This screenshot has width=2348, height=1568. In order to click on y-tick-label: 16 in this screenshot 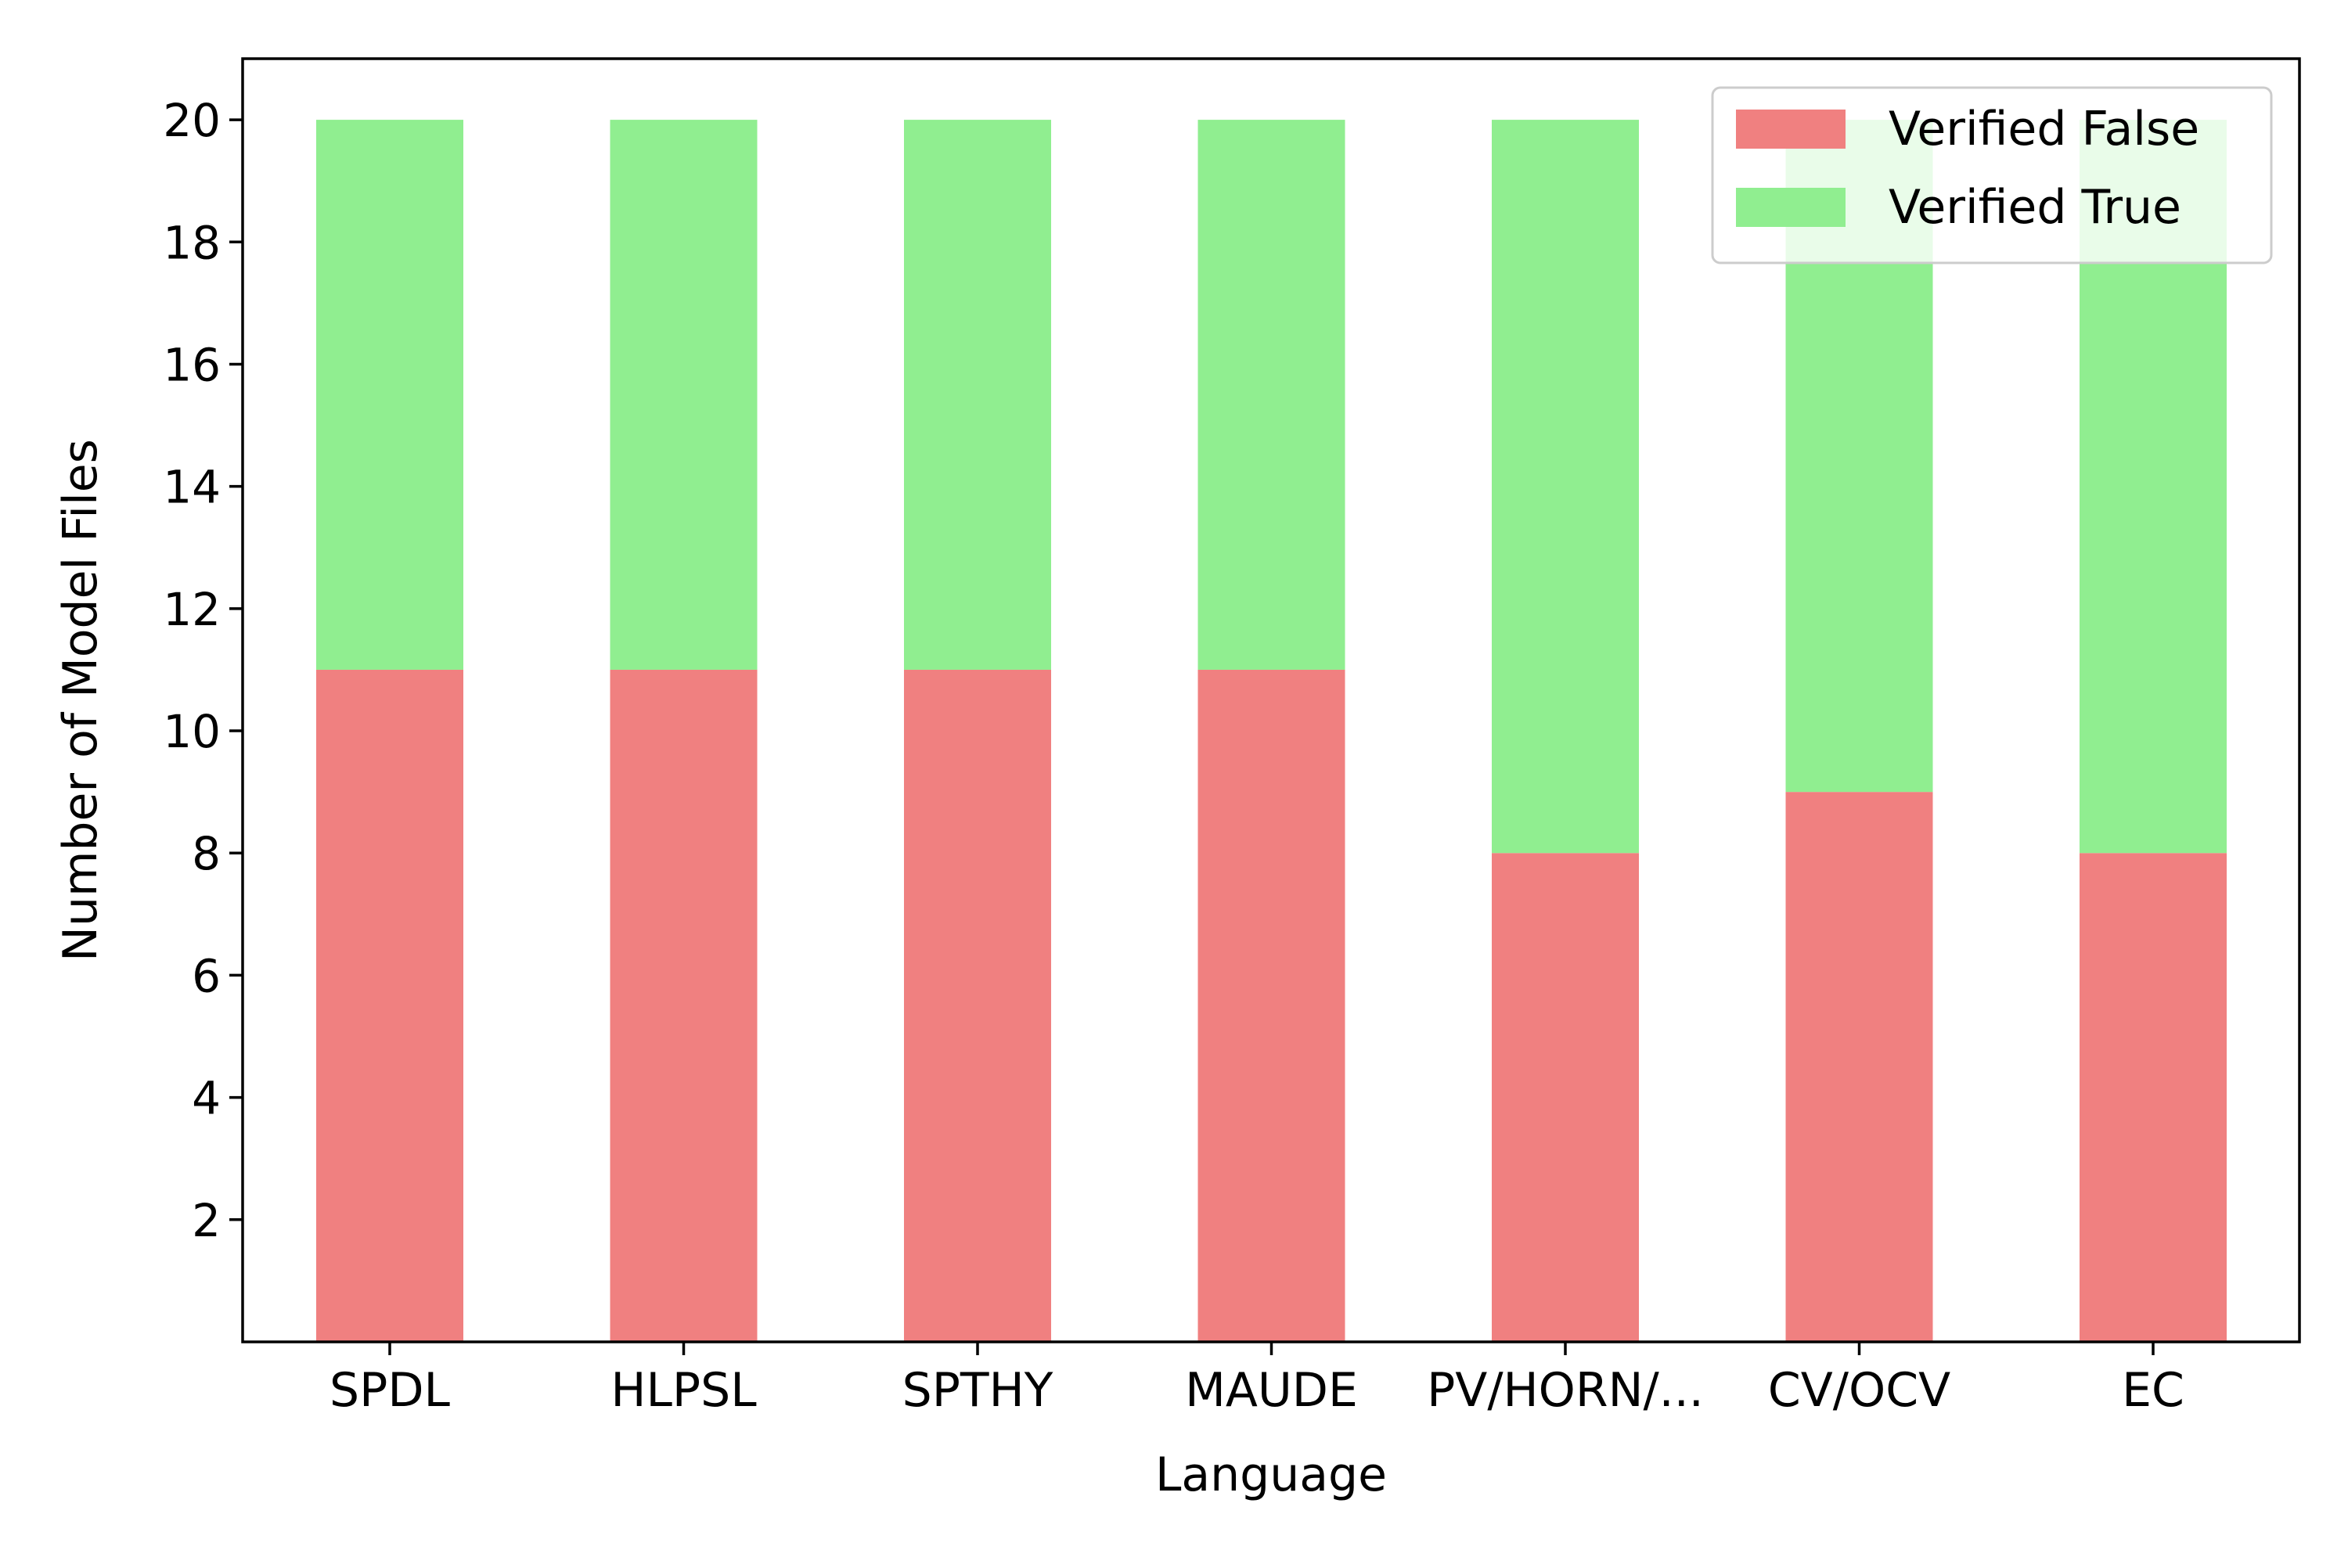, I will do `click(192, 365)`.